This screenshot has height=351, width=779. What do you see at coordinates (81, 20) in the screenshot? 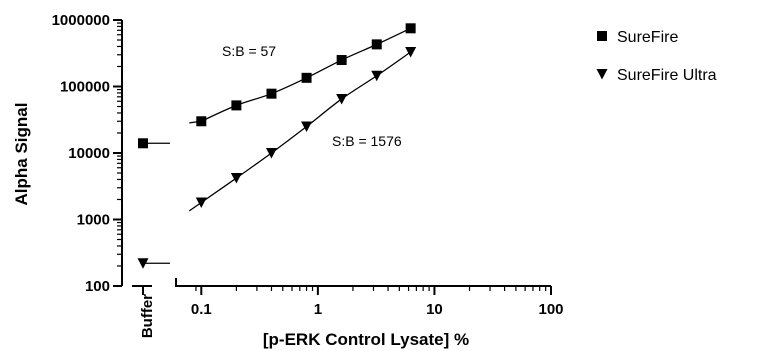
I see `y-tick-label: 1000000` at bounding box center [81, 20].